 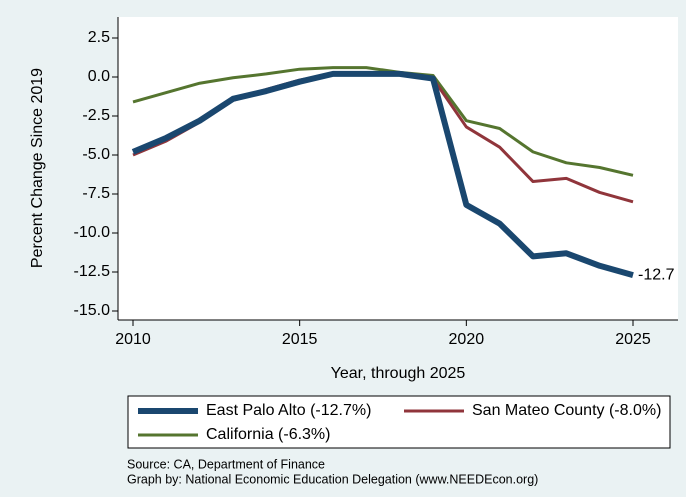 I want to click on y-tick-label: -12.5, so click(x=92, y=271).